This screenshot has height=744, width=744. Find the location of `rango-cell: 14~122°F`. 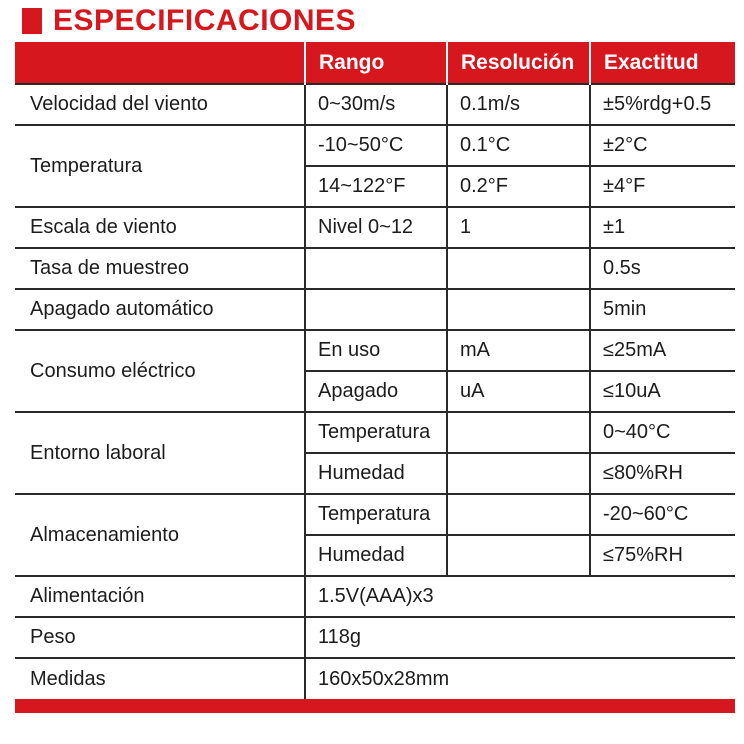

rango-cell: 14~122°F is located at coordinates (375, 187).